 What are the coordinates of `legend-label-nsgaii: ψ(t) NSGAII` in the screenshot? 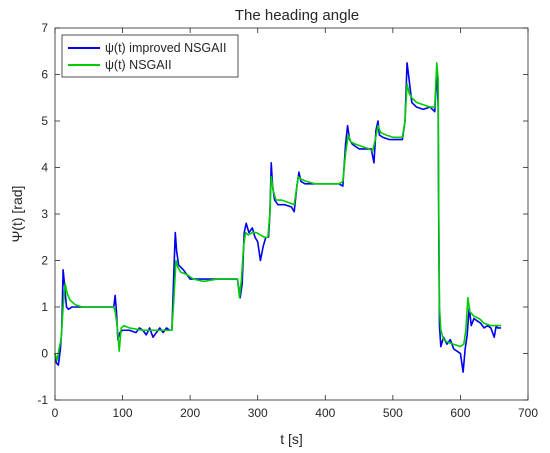 It's located at (138, 65).